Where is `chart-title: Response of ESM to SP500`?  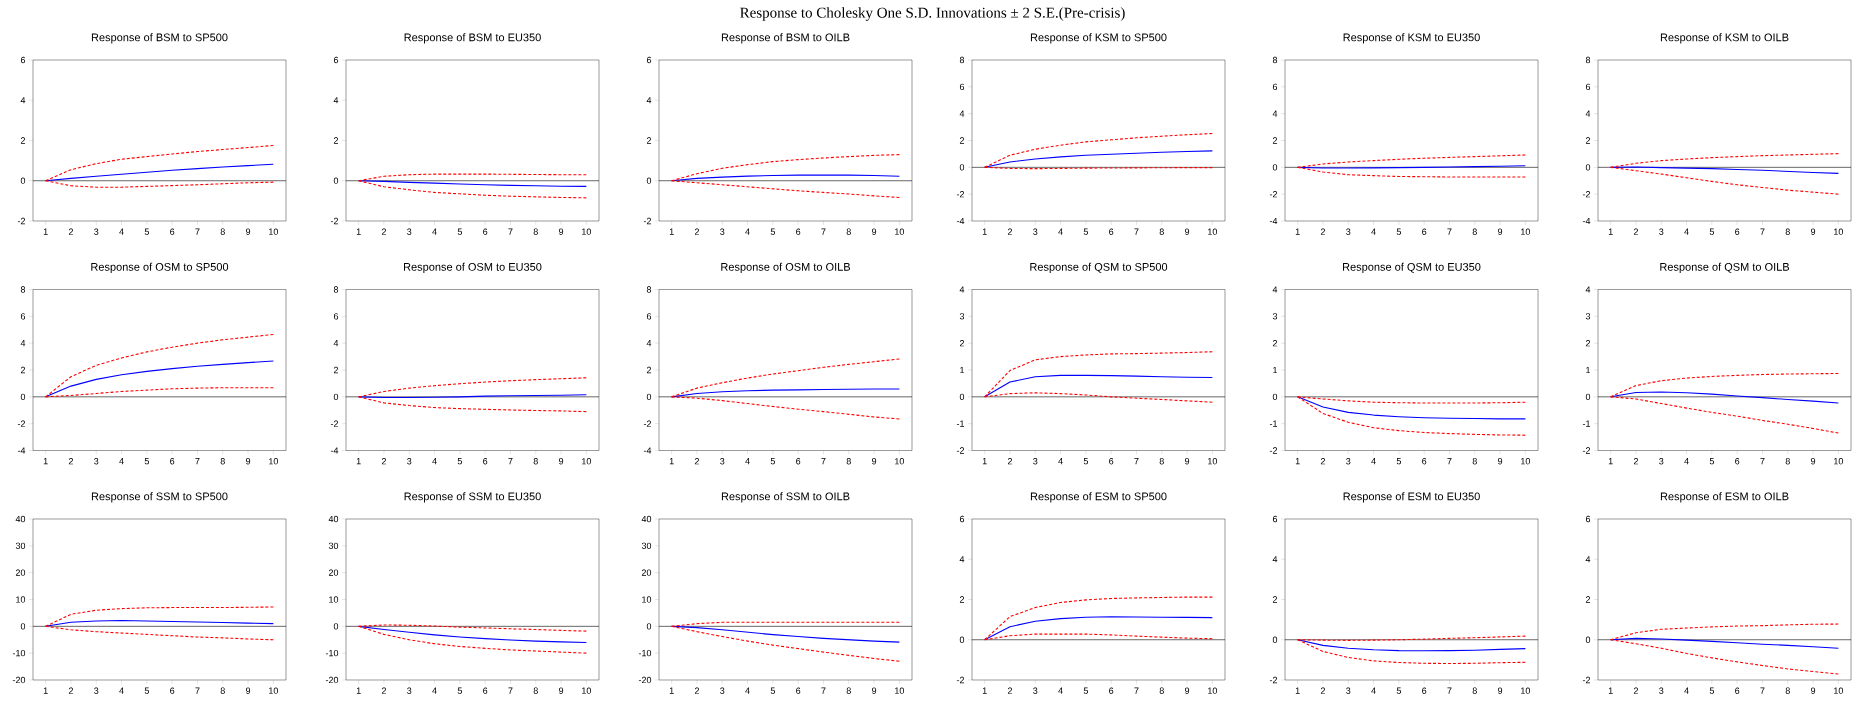
chart-title: Response of ESM to SP500 is located at coordinates (1098, 497).